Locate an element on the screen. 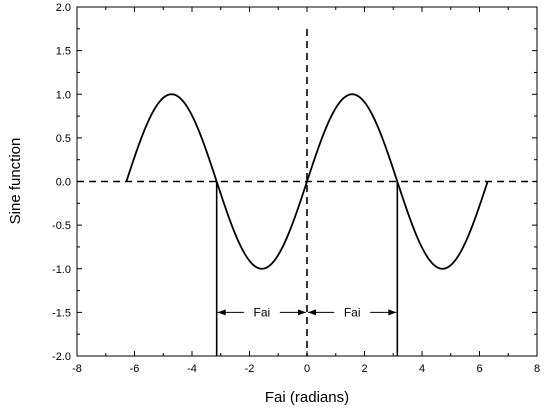 The width and height of the screenshot is (550, 411). y-tick-label: -1.5 is located at coordinates (61, 313).